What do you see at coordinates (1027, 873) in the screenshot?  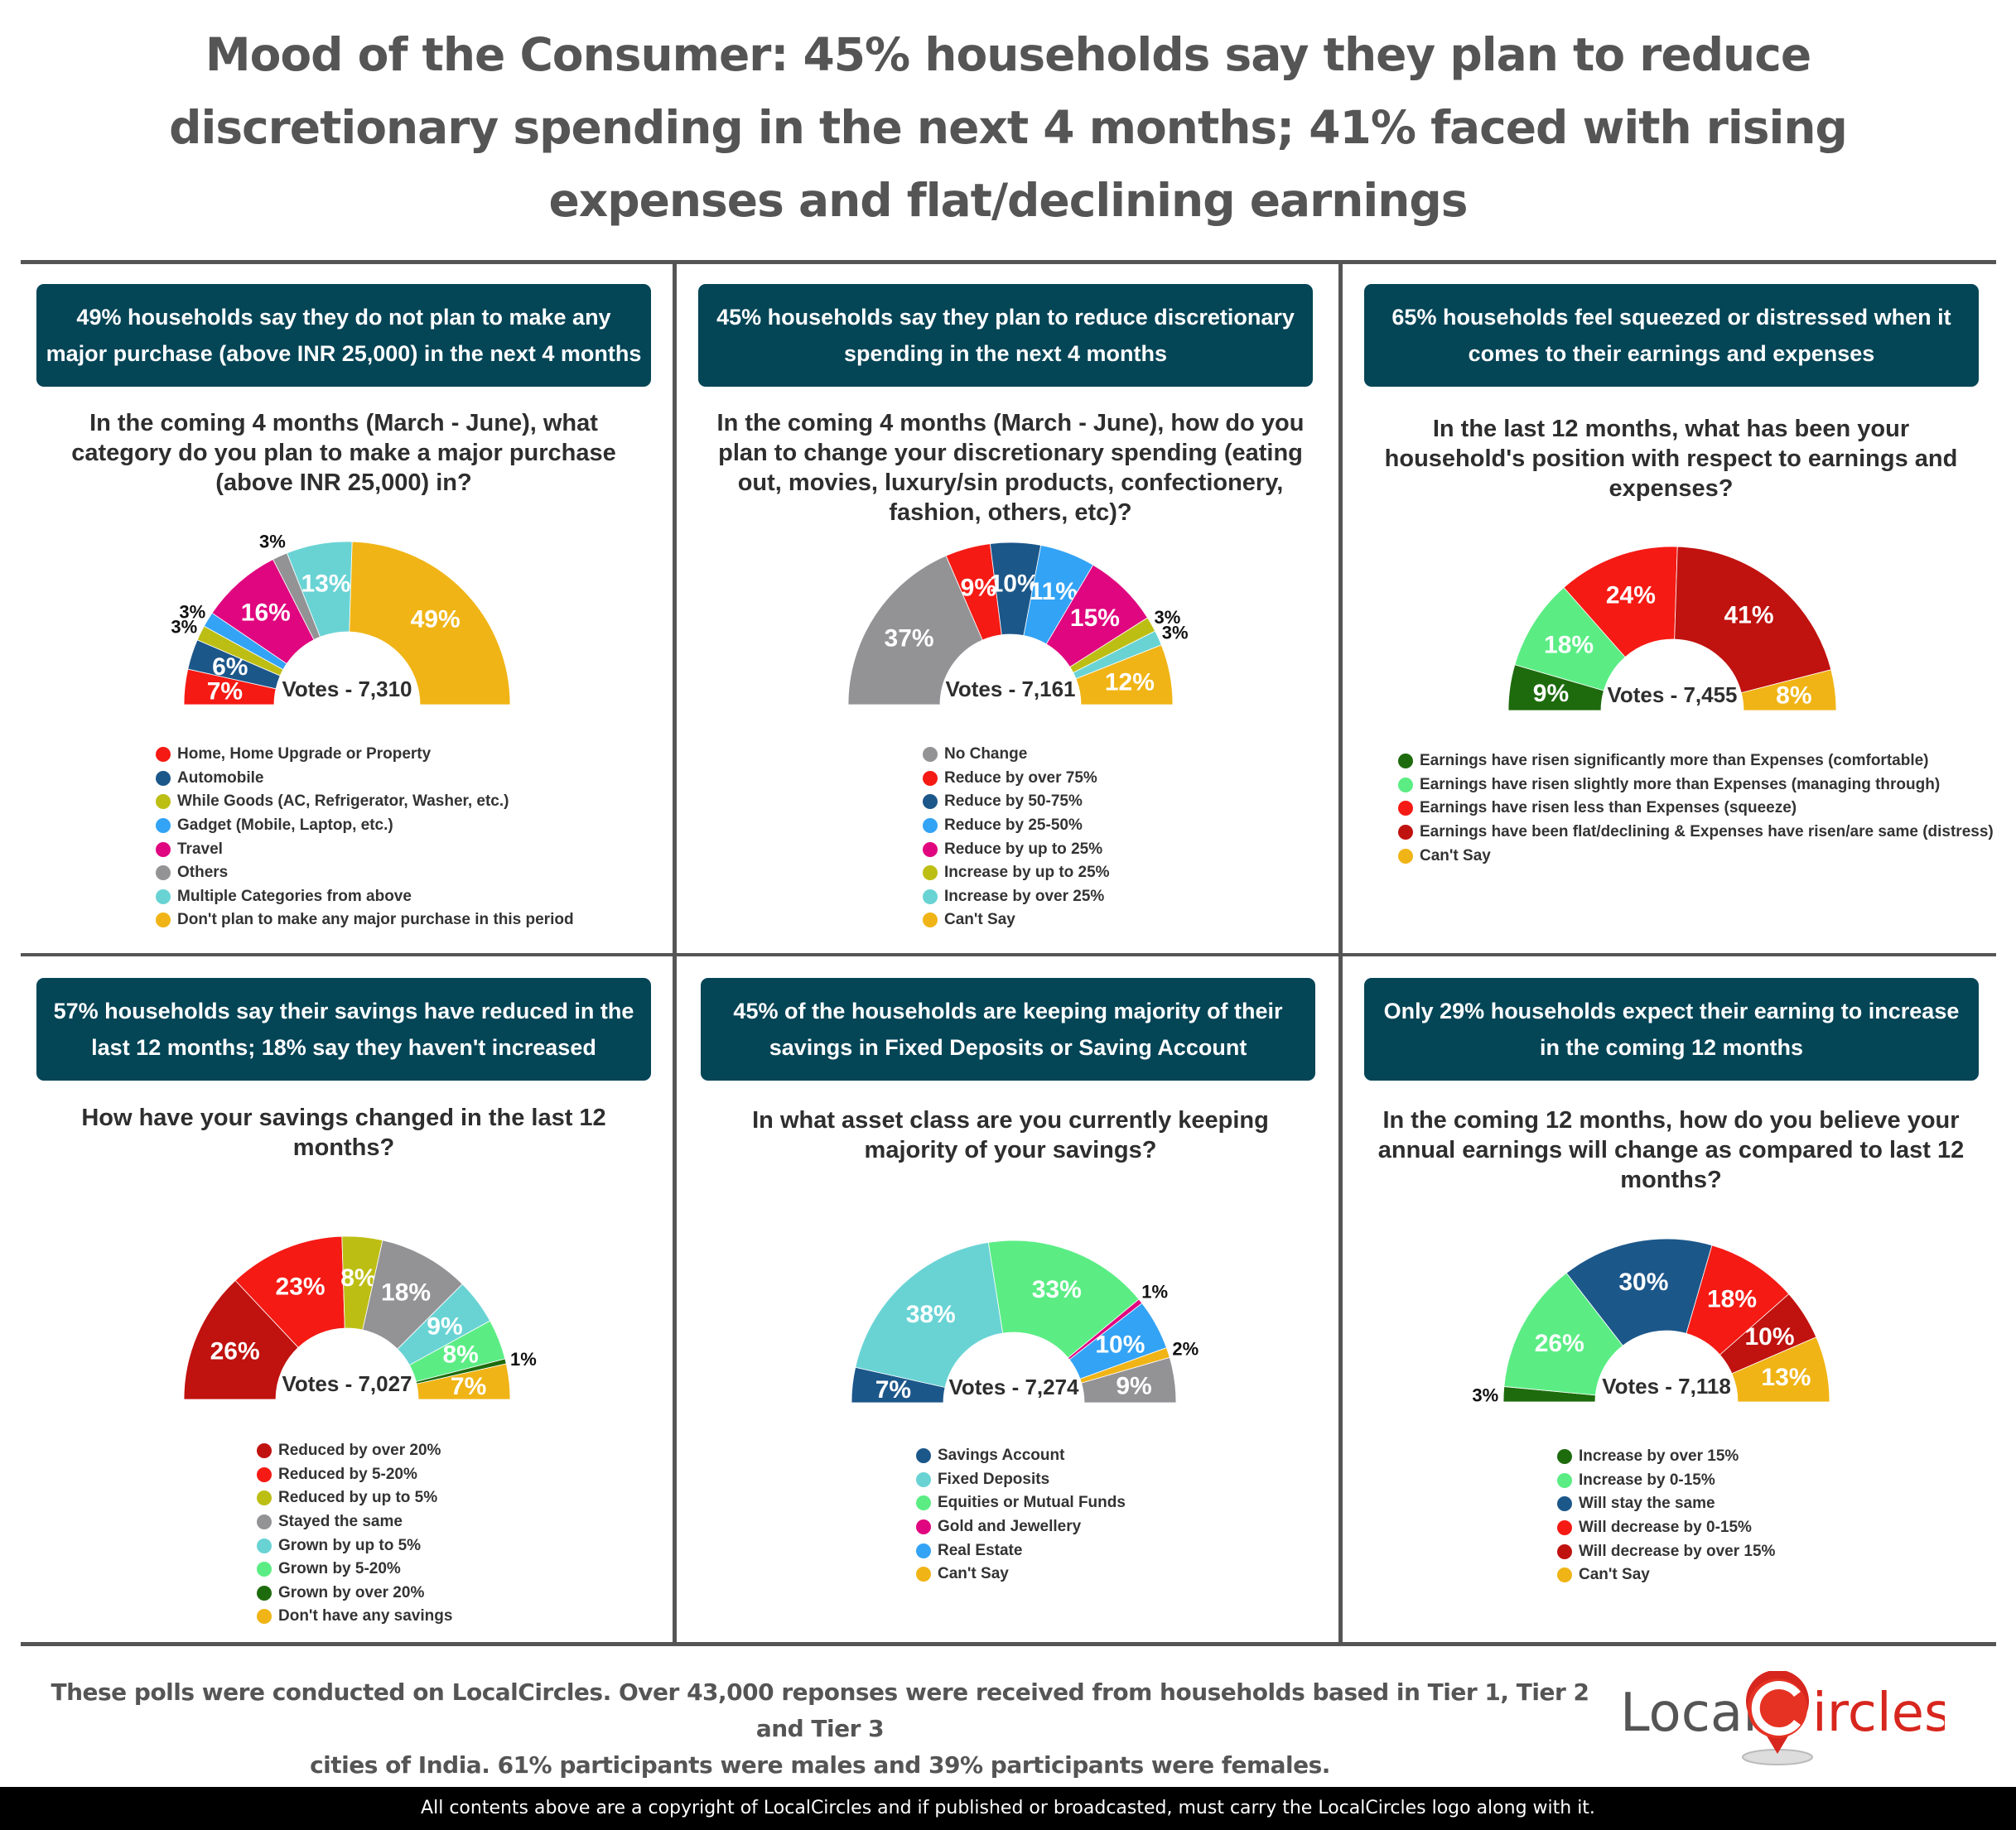 I see `legend-label: Increase by up to 25%` at bounding box center [1027, 873].